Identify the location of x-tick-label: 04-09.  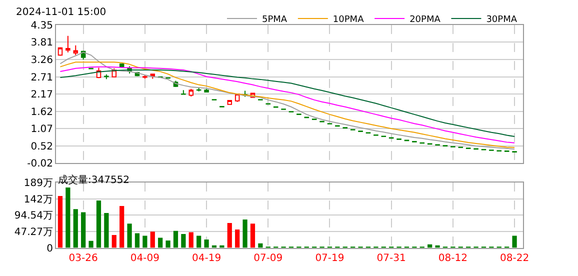
(145, 258).